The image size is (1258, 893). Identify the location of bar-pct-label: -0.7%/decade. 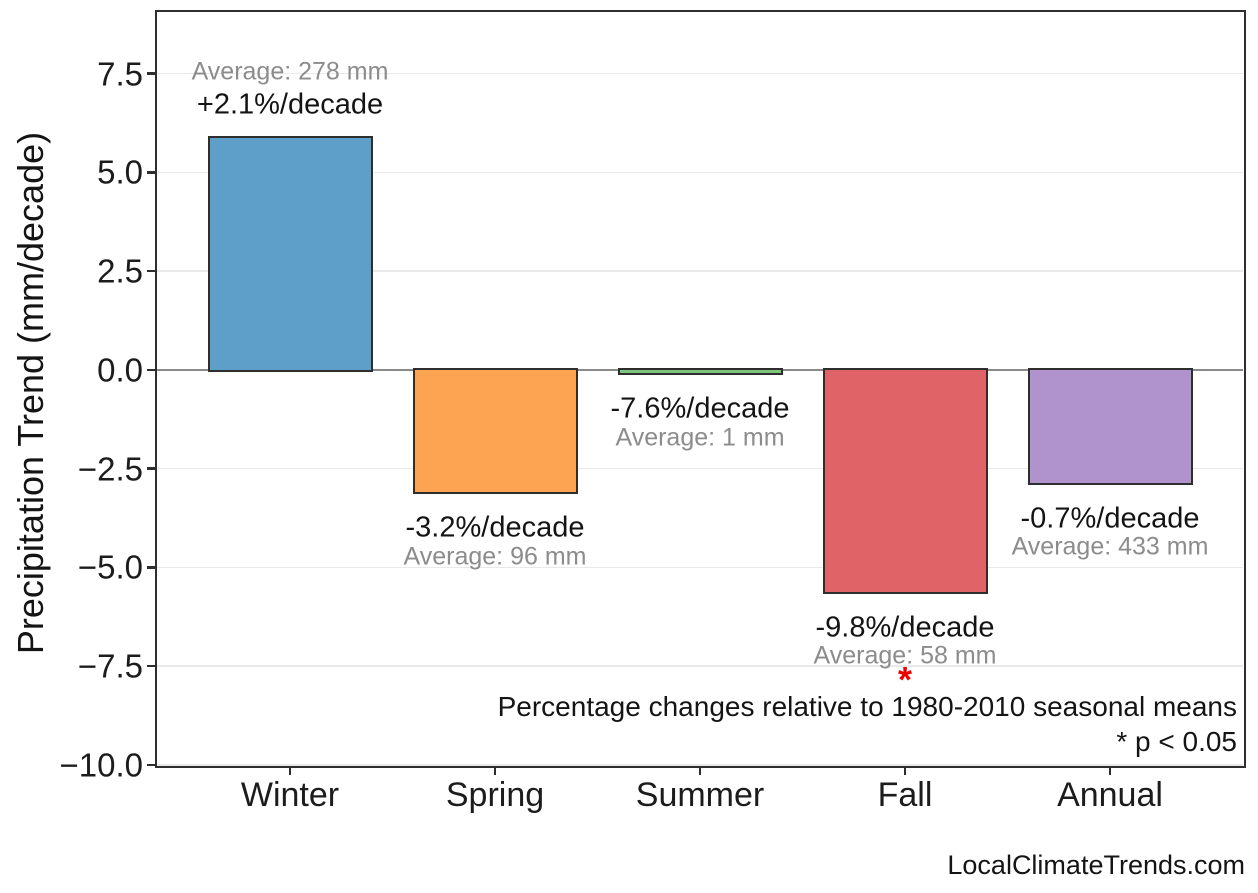
(1110, 518).